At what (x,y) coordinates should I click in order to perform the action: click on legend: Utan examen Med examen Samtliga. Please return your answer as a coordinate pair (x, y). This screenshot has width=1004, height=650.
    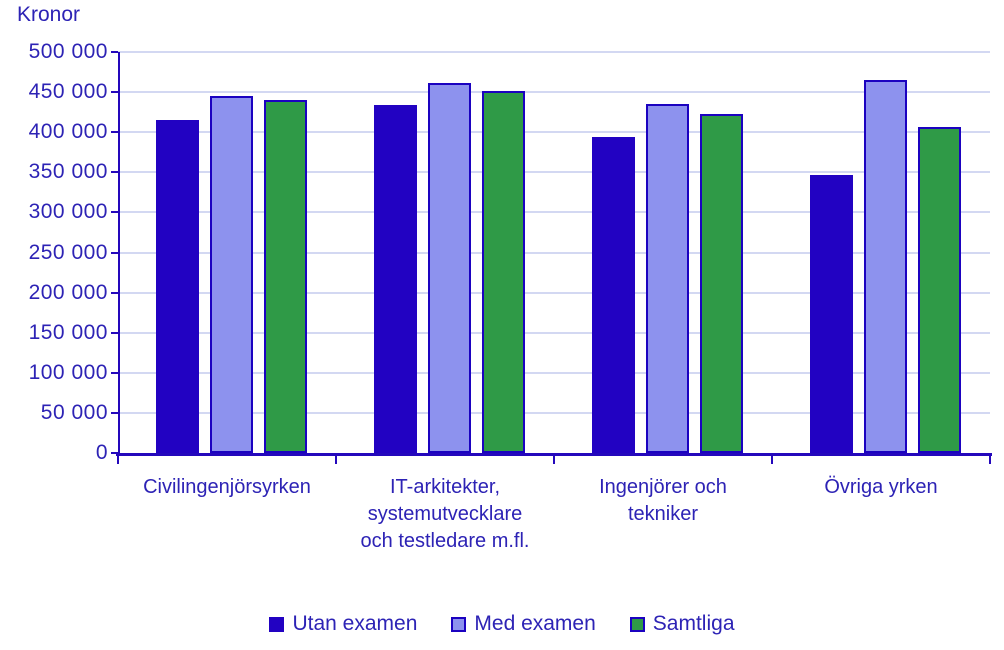
    Looking at the image, I should click on (502, 624).